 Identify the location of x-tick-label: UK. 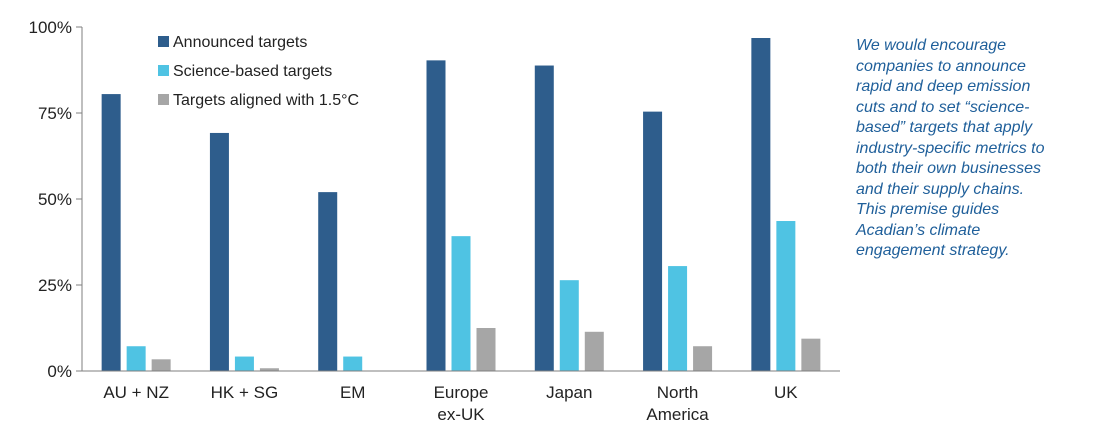
(786, 392).